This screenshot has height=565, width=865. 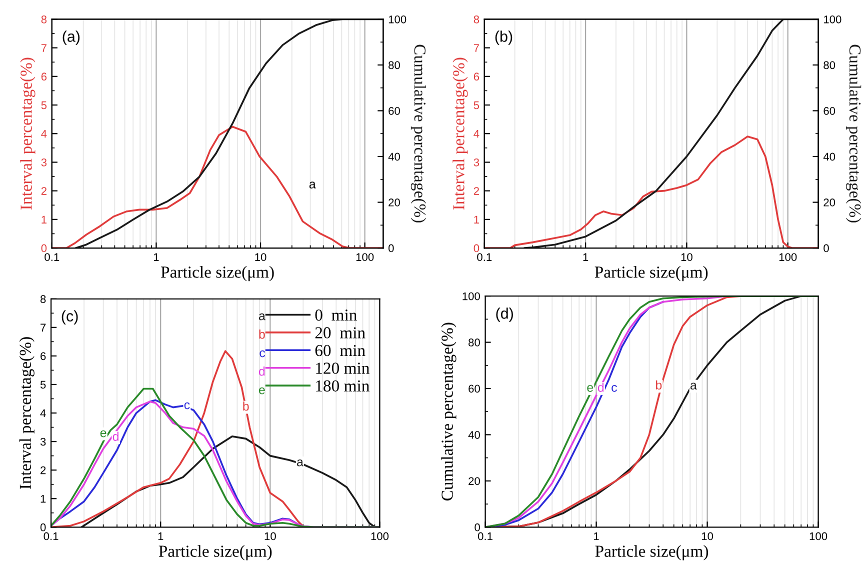 I want to click on text: d, so click(x=261, y=371).